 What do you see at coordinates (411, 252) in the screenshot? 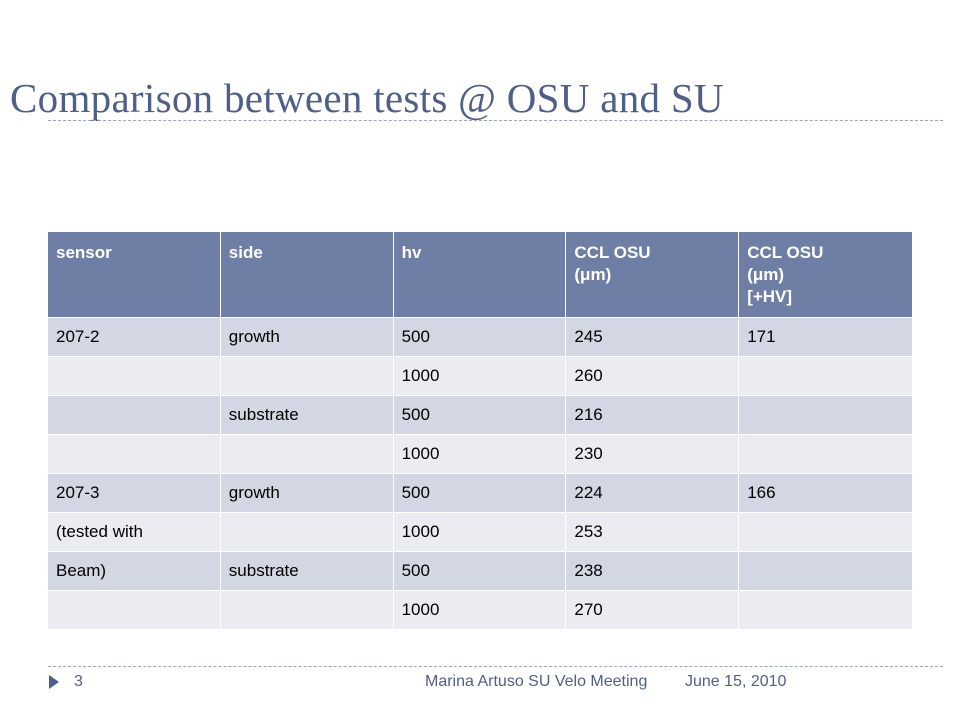
I see `header-hv-label: hv` at bounding box center [411, 252].